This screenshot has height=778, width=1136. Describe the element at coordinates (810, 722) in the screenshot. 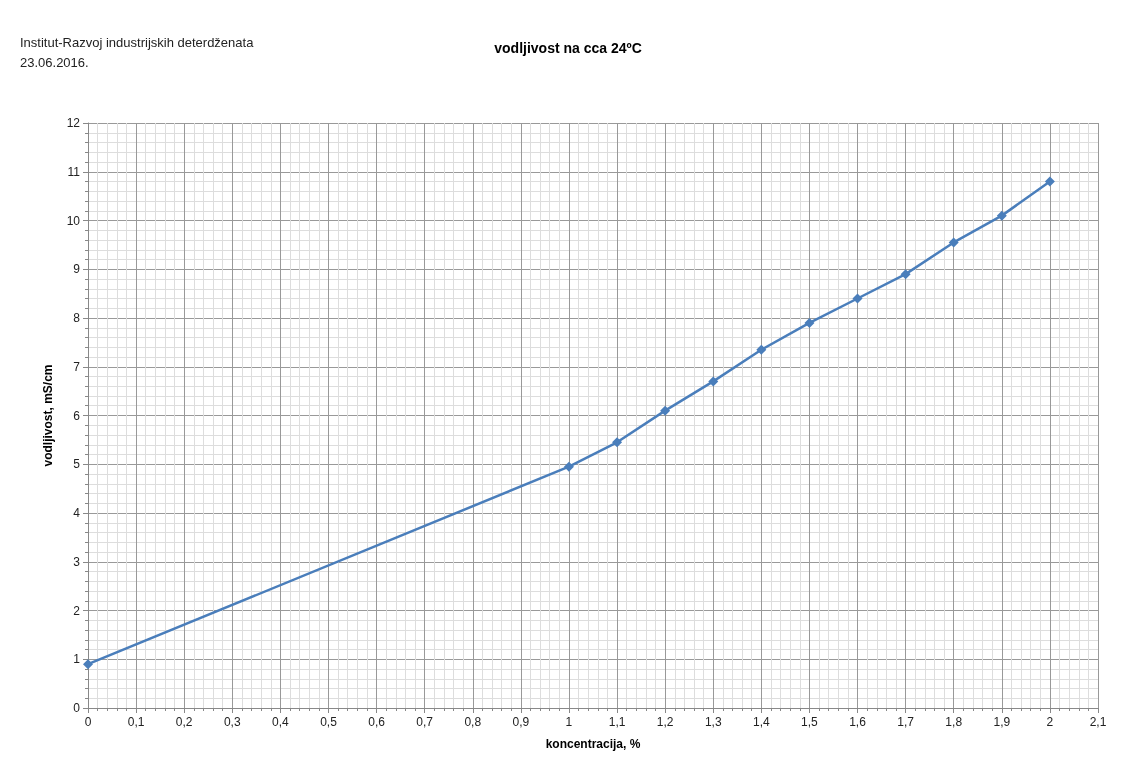

I see `x-tick-label: 1,5` at that location.